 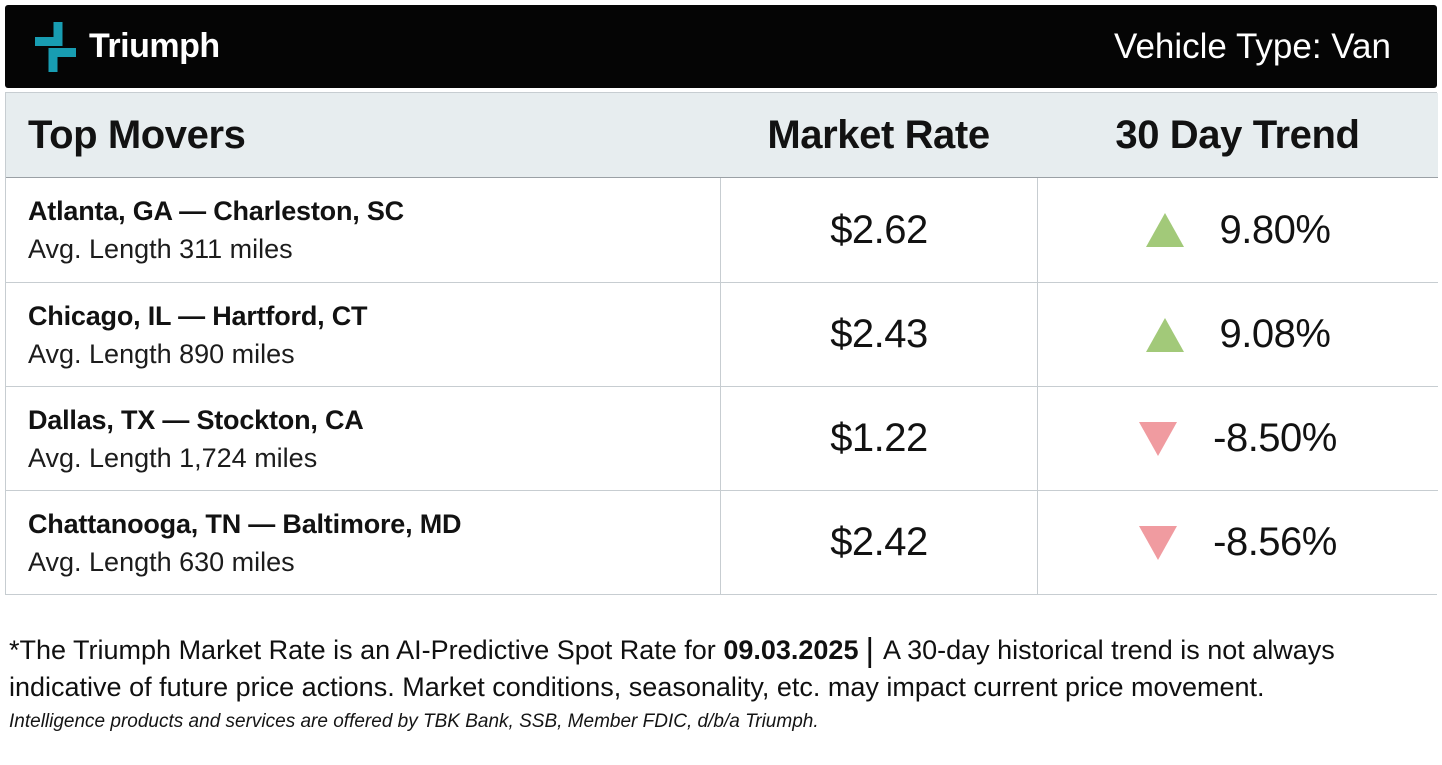 I want to click on trend-value: -8.56%, so click(x=1275, y=542).